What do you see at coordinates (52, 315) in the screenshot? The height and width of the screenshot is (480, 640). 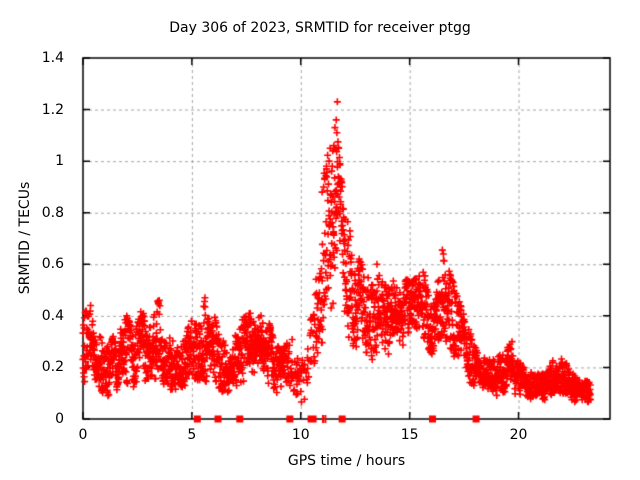 I see `y-tick-label: 0.4` at bounding box center [52, 315].